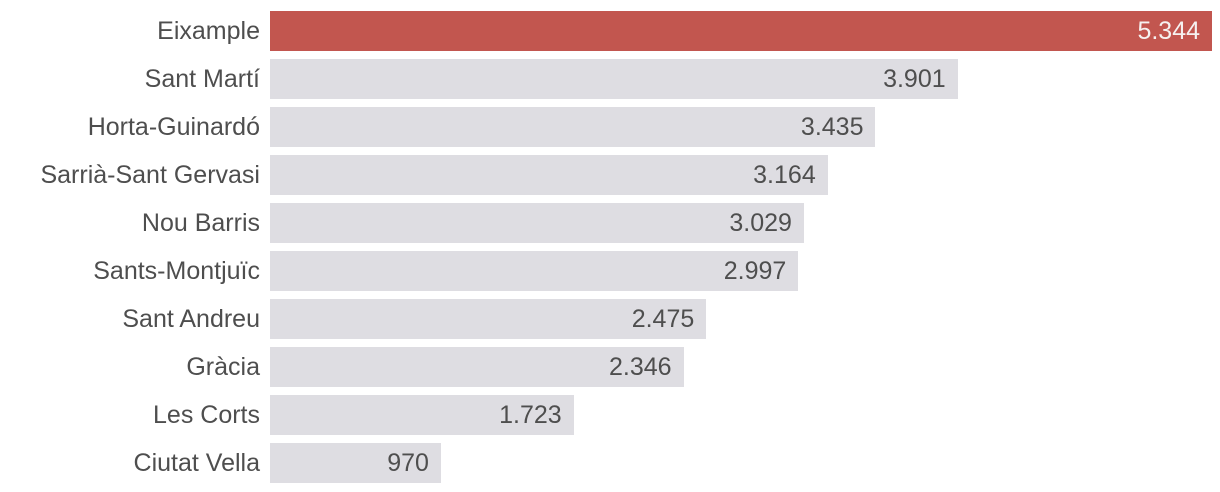 This screenshot has width=1220, height=492. What do you see at coordinates (745, 415) in the screenshot?
I see `bar-track: 1.723` at bounding box center [745, 415].